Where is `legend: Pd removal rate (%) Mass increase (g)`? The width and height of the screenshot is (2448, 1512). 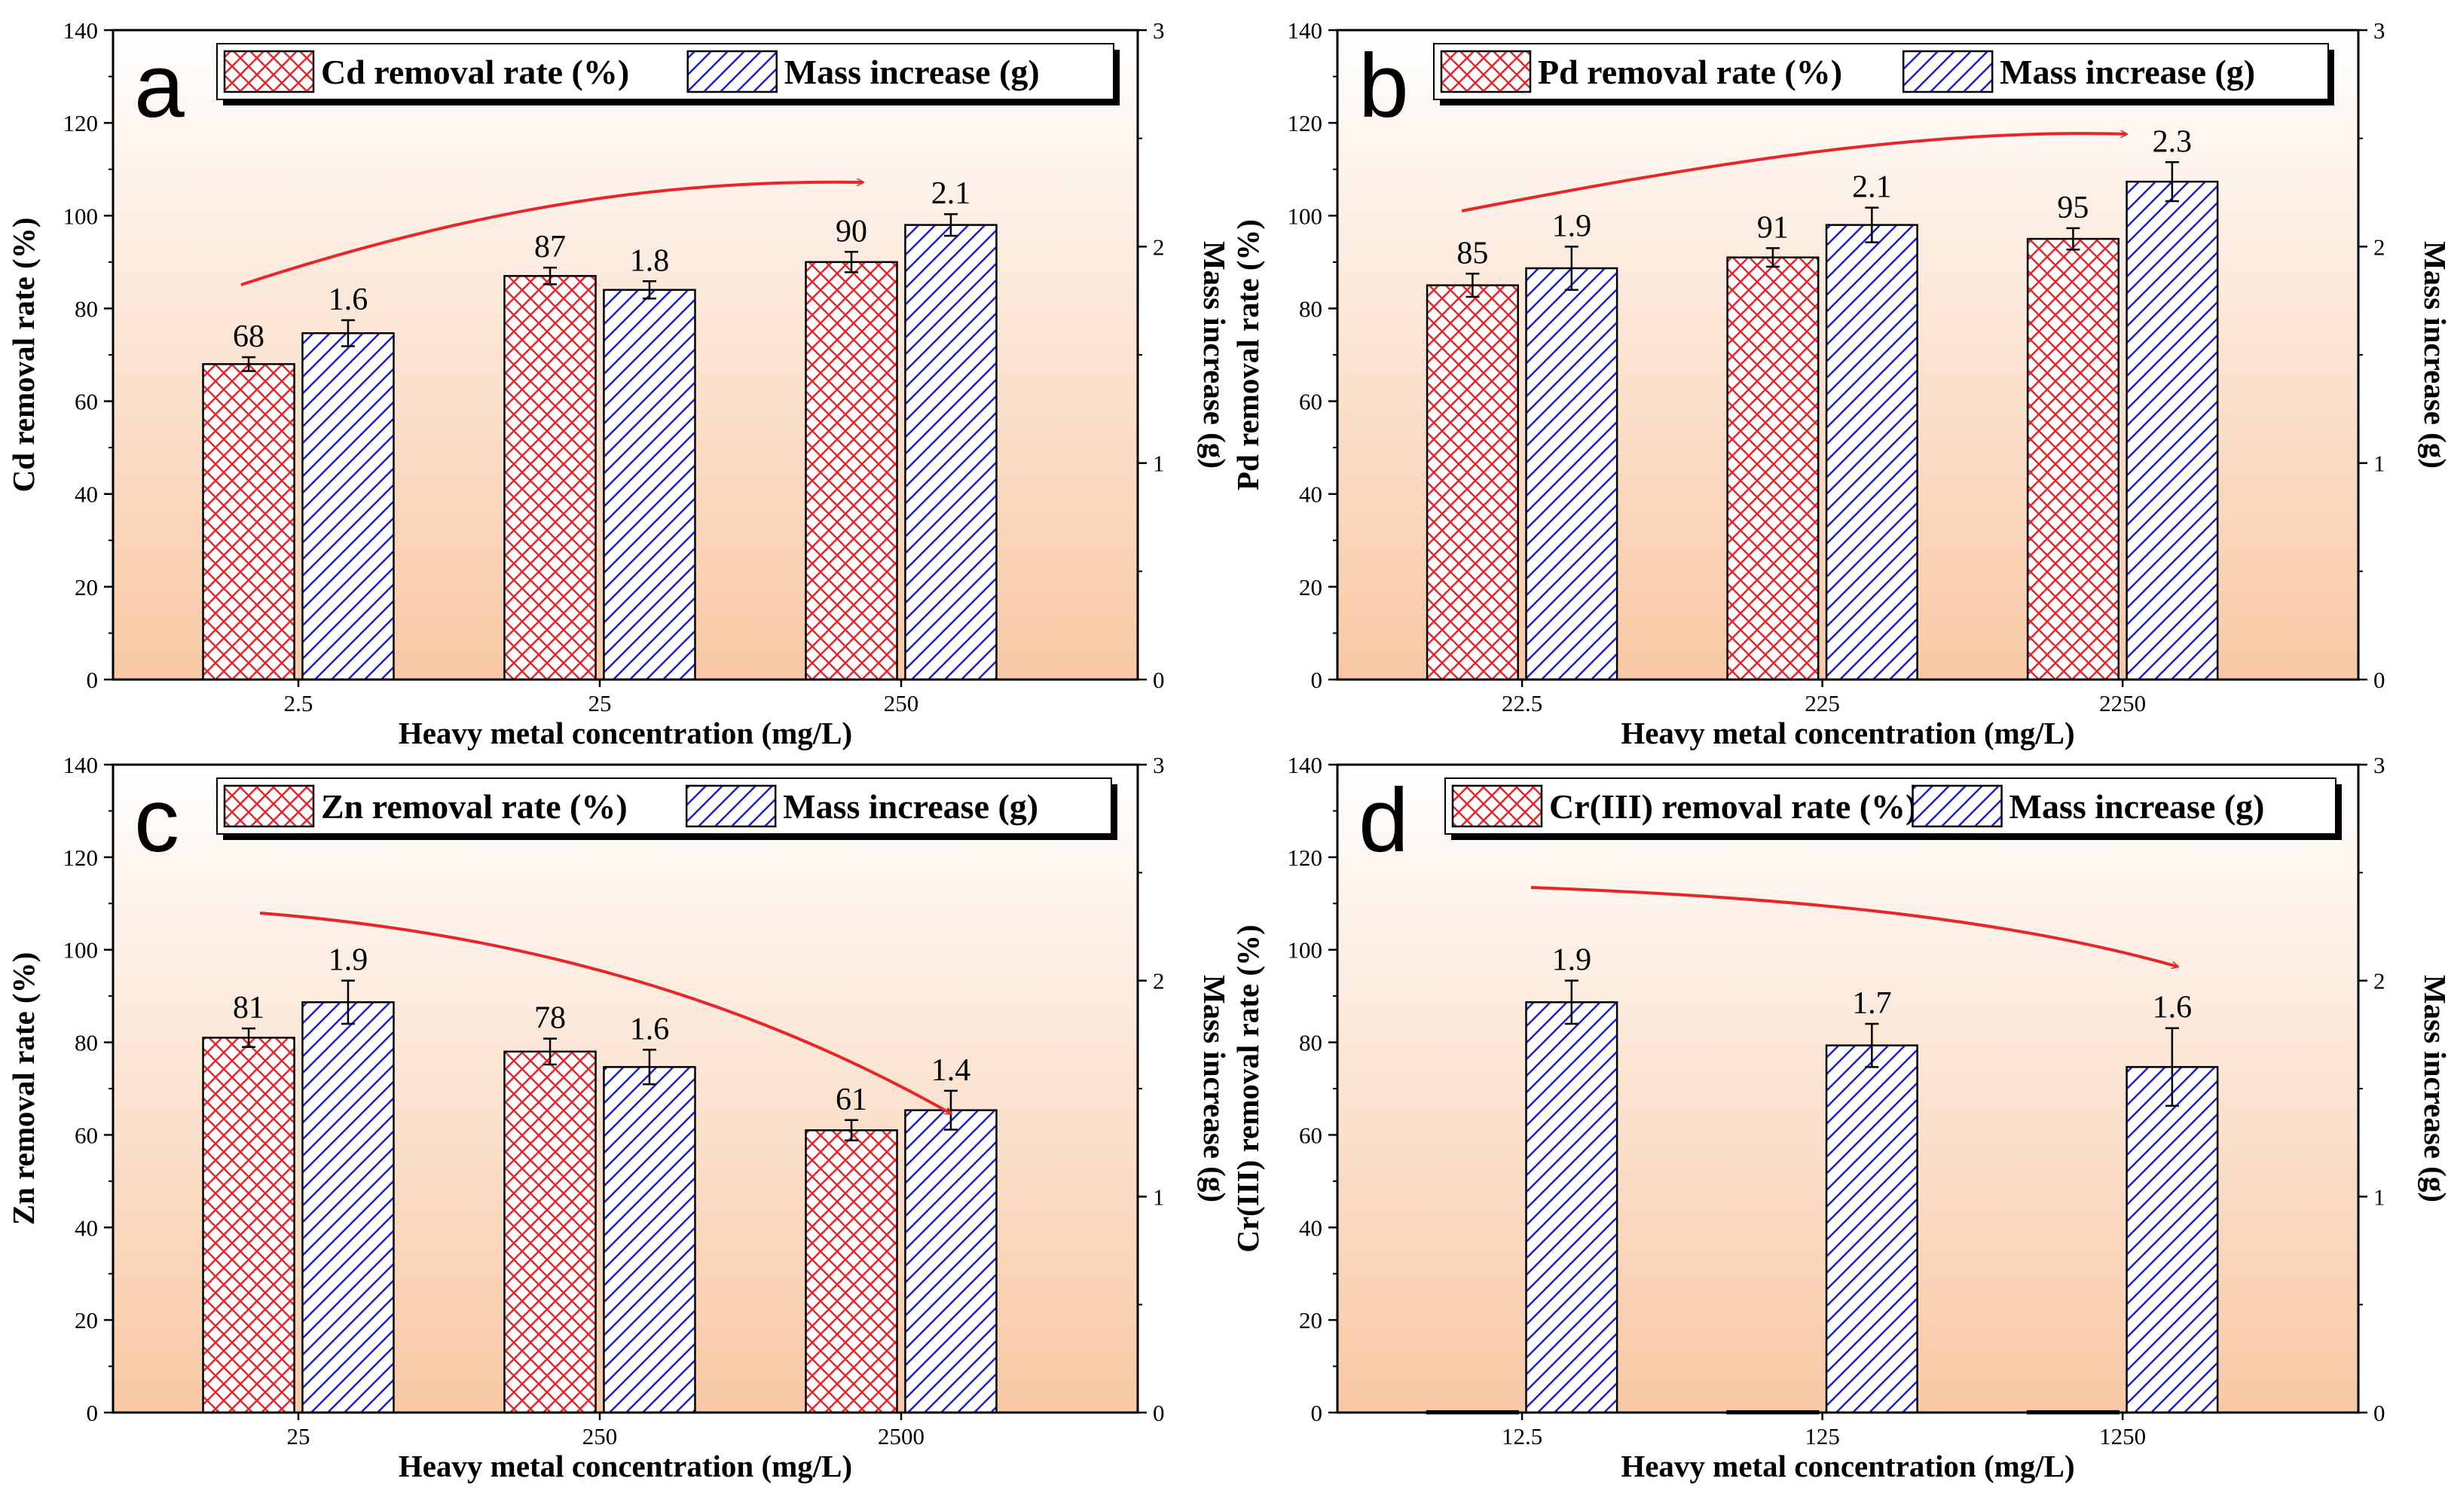 legend: Pd removal rate (%) Mass increase (g) is located at coordinates (1883, 74).